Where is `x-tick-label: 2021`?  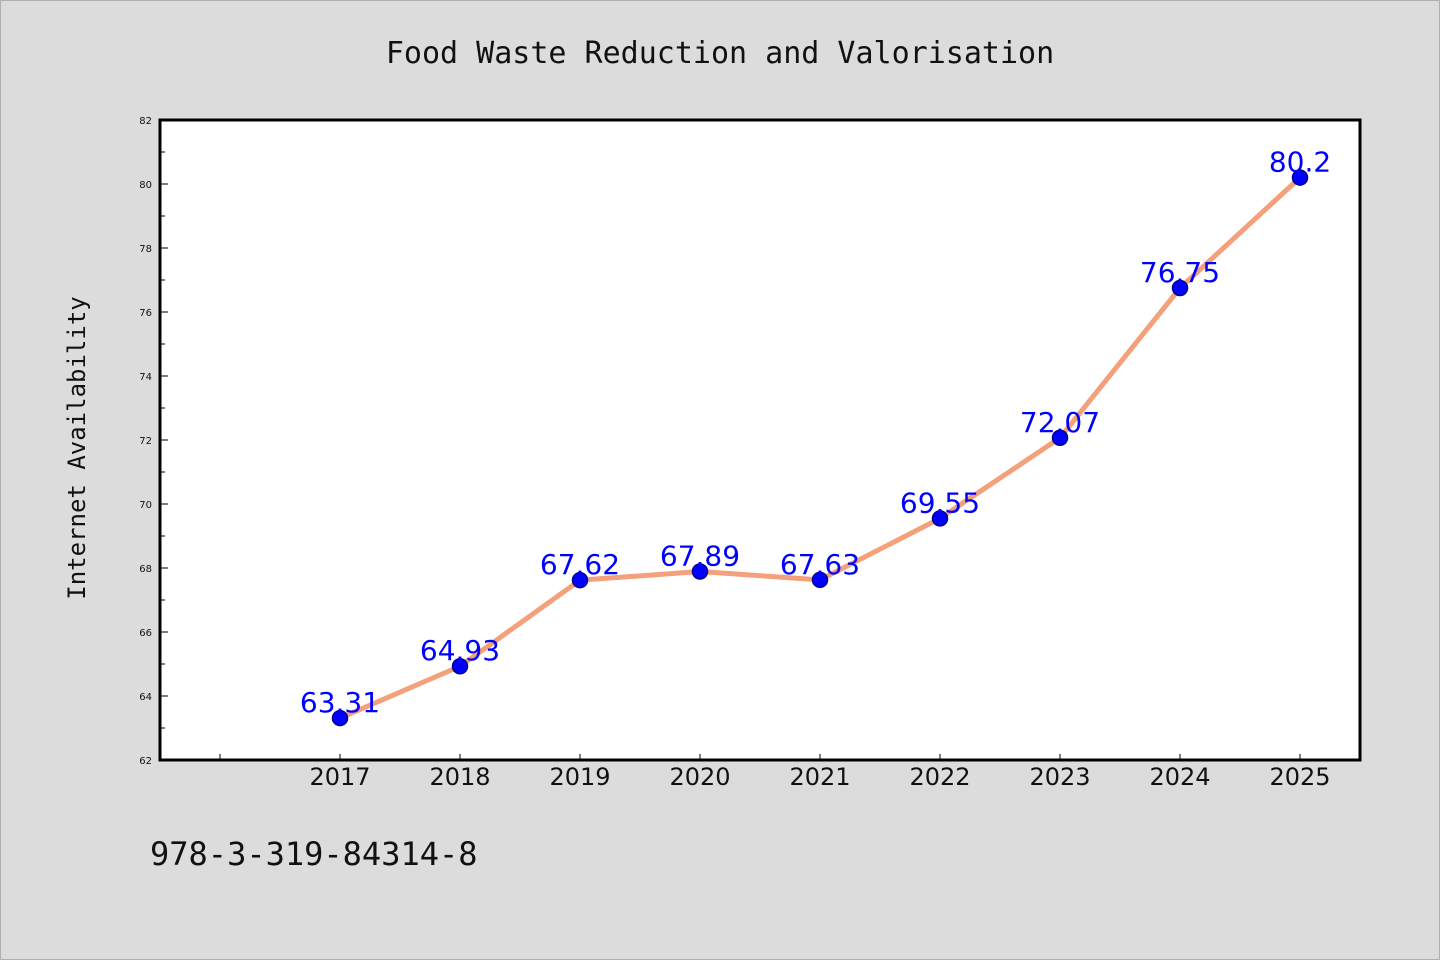
x-tick-label: 2021 is located at coordinates (819, 777).